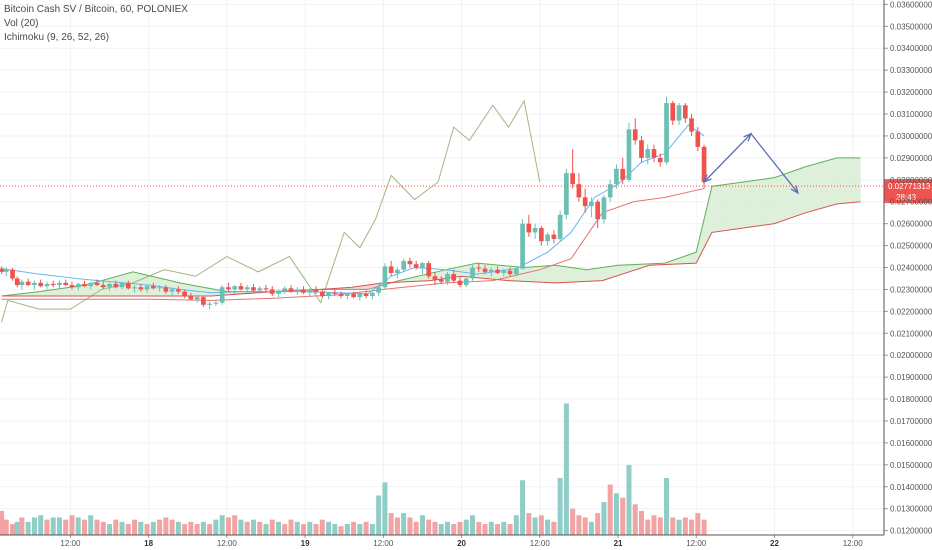 The width and height of the screenshot is (932, 550). Describe the element at coordinates (461, 543) in the screenshot. I see `x-tick-label: 20` at that location.